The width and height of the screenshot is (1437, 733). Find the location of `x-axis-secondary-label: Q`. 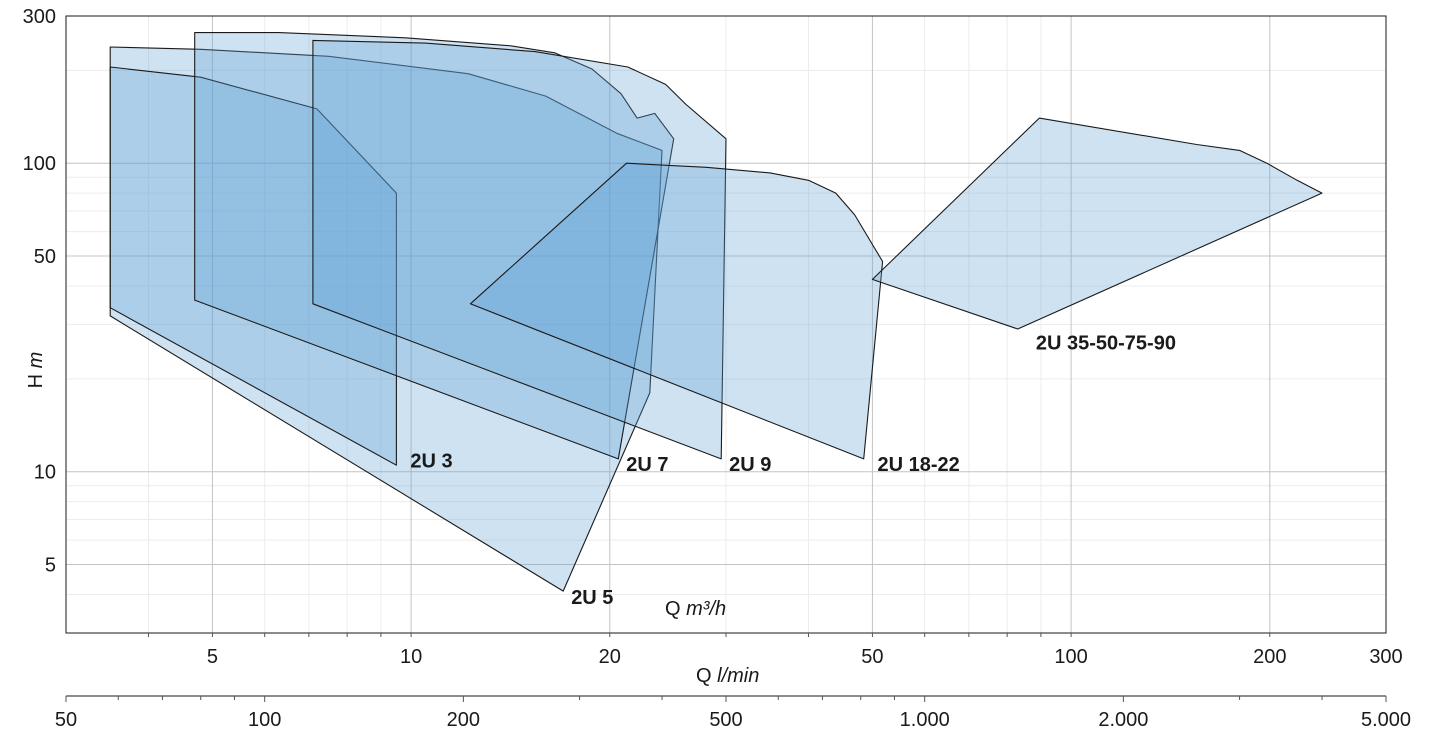

x-axis-secondary-label: Q is located at coordinates (704, 676).